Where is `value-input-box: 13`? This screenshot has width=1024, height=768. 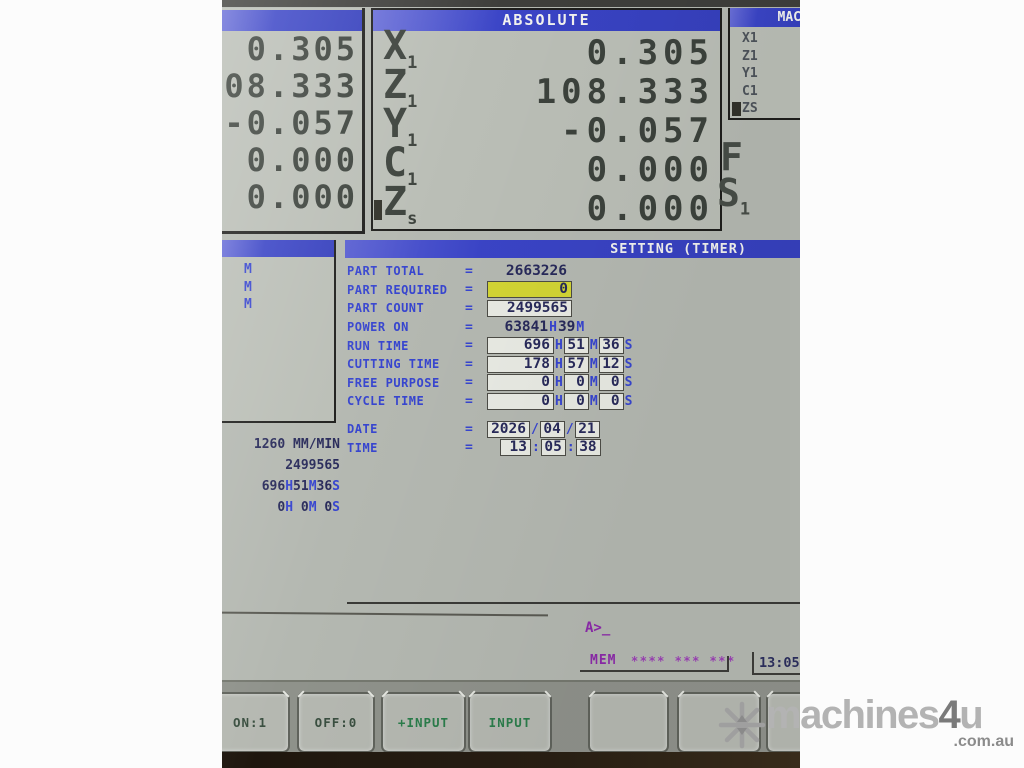 value-input-box: 13 is located at coordinates (515, 448).